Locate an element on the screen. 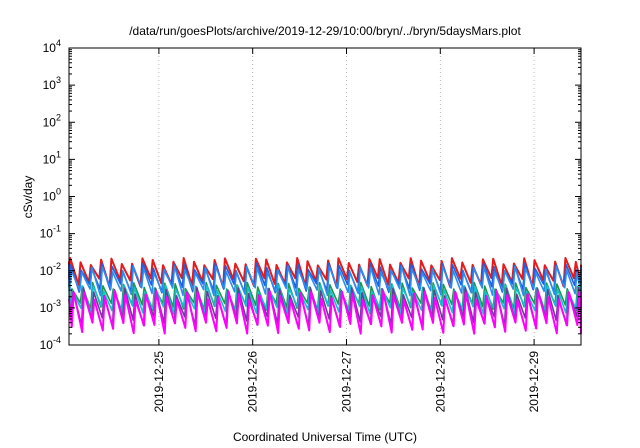  y-tick-label: 10² is located at coordinates (52, 120).